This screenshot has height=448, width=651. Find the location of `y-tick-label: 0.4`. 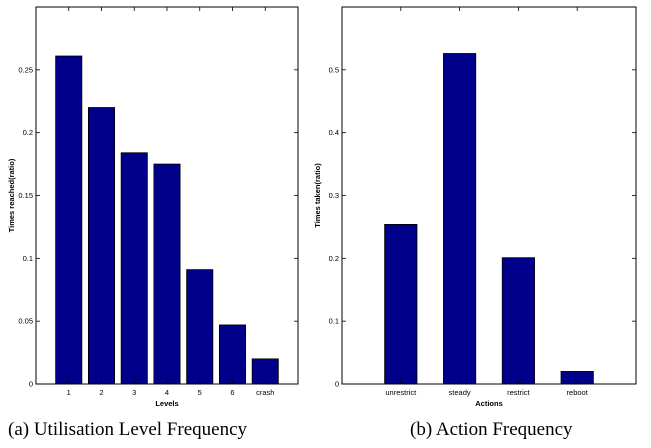

y-tick-label: 0.4 is located at coordinates (334, 132).